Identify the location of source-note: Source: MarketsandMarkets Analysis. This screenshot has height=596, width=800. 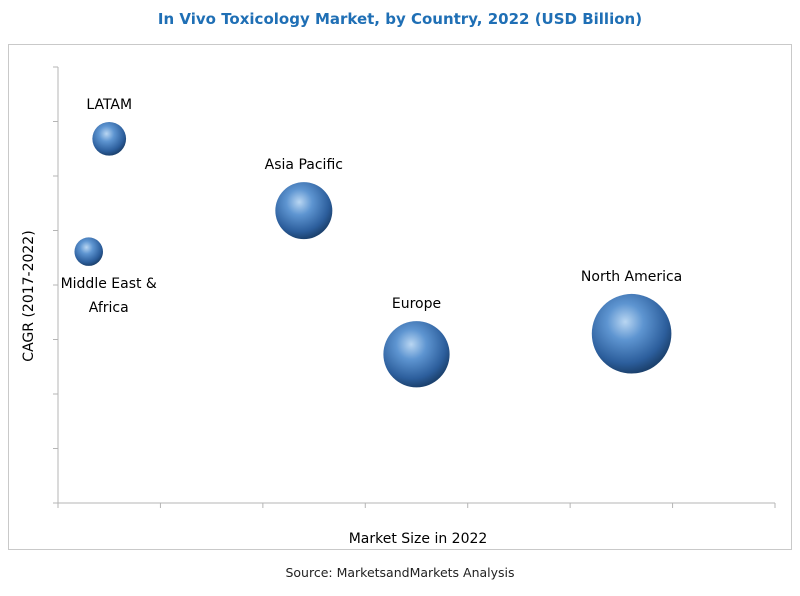
(400, 572).